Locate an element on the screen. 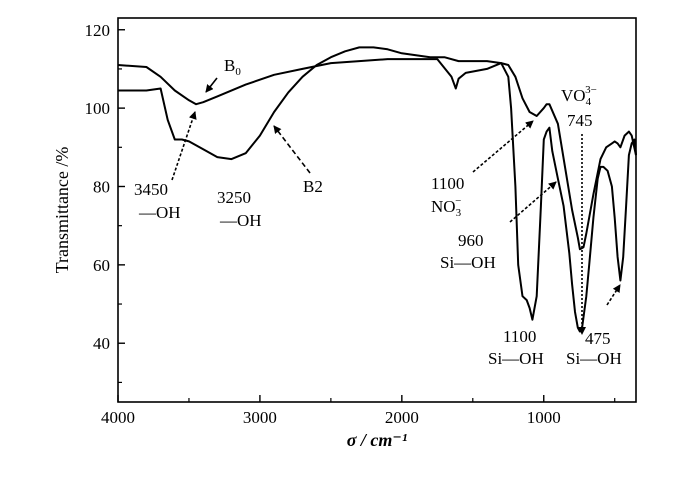 This screenshot has height=481, width=700. y-tick-label: 80 is located at coordinates (101, 186).